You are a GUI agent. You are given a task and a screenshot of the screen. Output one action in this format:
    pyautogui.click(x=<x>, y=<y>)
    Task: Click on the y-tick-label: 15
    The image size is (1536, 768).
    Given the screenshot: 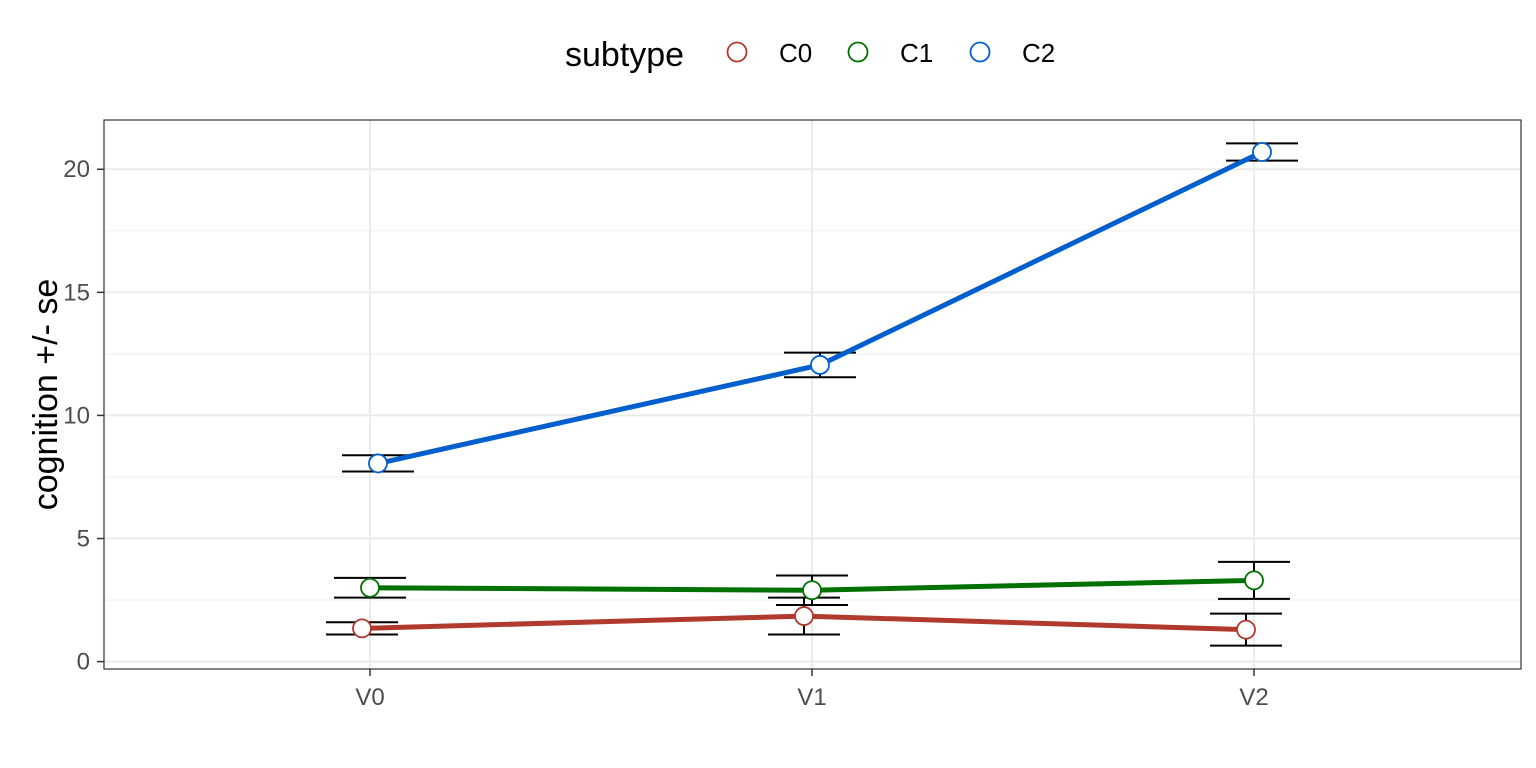 What is the action you would take?
    pyautogui.click(x=76, y=292)
    